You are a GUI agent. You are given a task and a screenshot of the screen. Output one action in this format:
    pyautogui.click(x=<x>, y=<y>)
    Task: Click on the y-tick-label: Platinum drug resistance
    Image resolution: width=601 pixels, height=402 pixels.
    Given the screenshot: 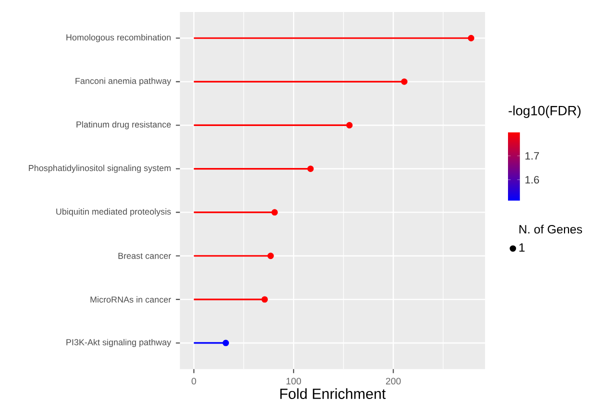 What is the action you would take?
    pyautogui.click(x=123, y=125)
    